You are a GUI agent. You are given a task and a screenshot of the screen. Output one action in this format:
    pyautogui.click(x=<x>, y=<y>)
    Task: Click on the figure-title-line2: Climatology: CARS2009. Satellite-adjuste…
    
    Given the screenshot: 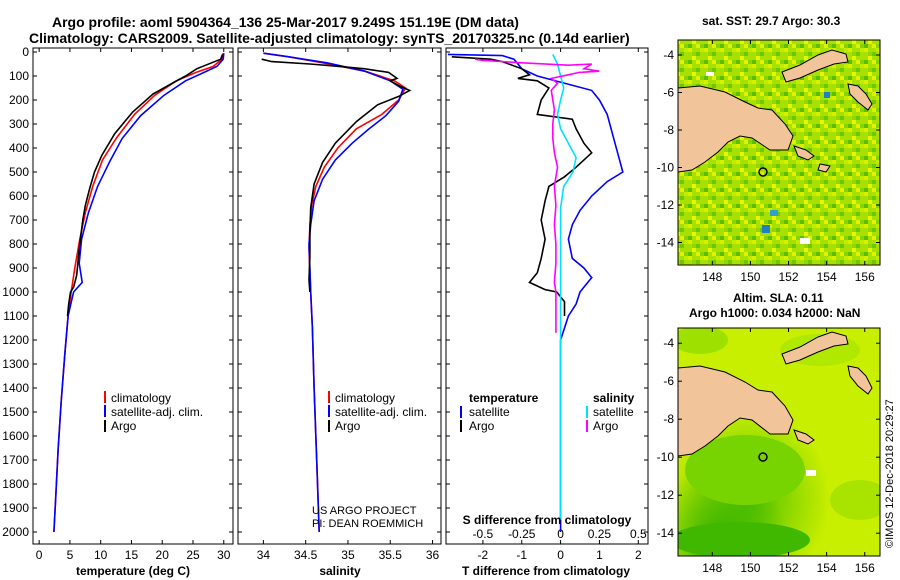 What is the action you would take?
    pyautogui.click(x=329, y=38)
    